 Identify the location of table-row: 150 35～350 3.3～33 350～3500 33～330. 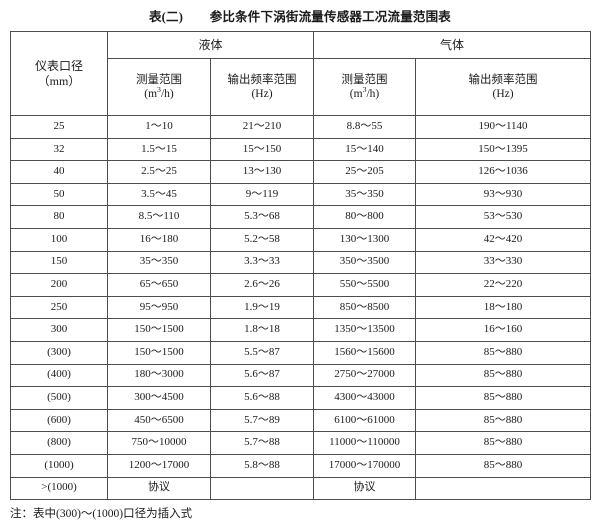
(301, 262).